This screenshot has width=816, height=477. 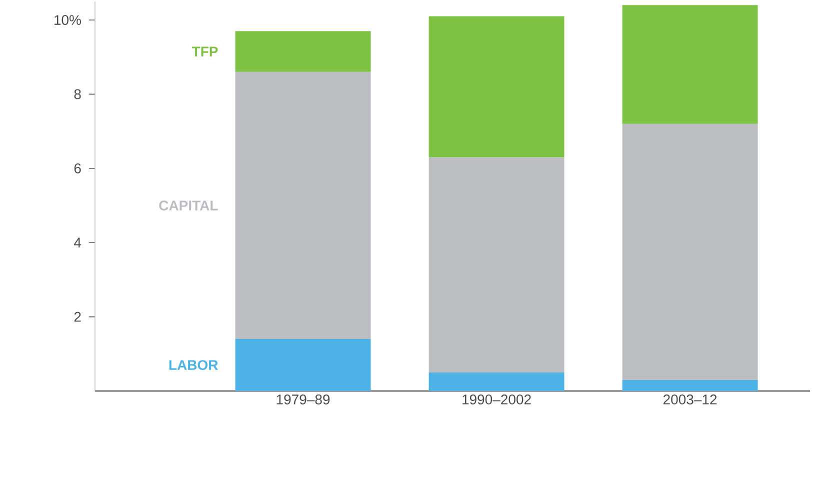 I want to click on y-tick-label: 2, so click(x=77, y=317).